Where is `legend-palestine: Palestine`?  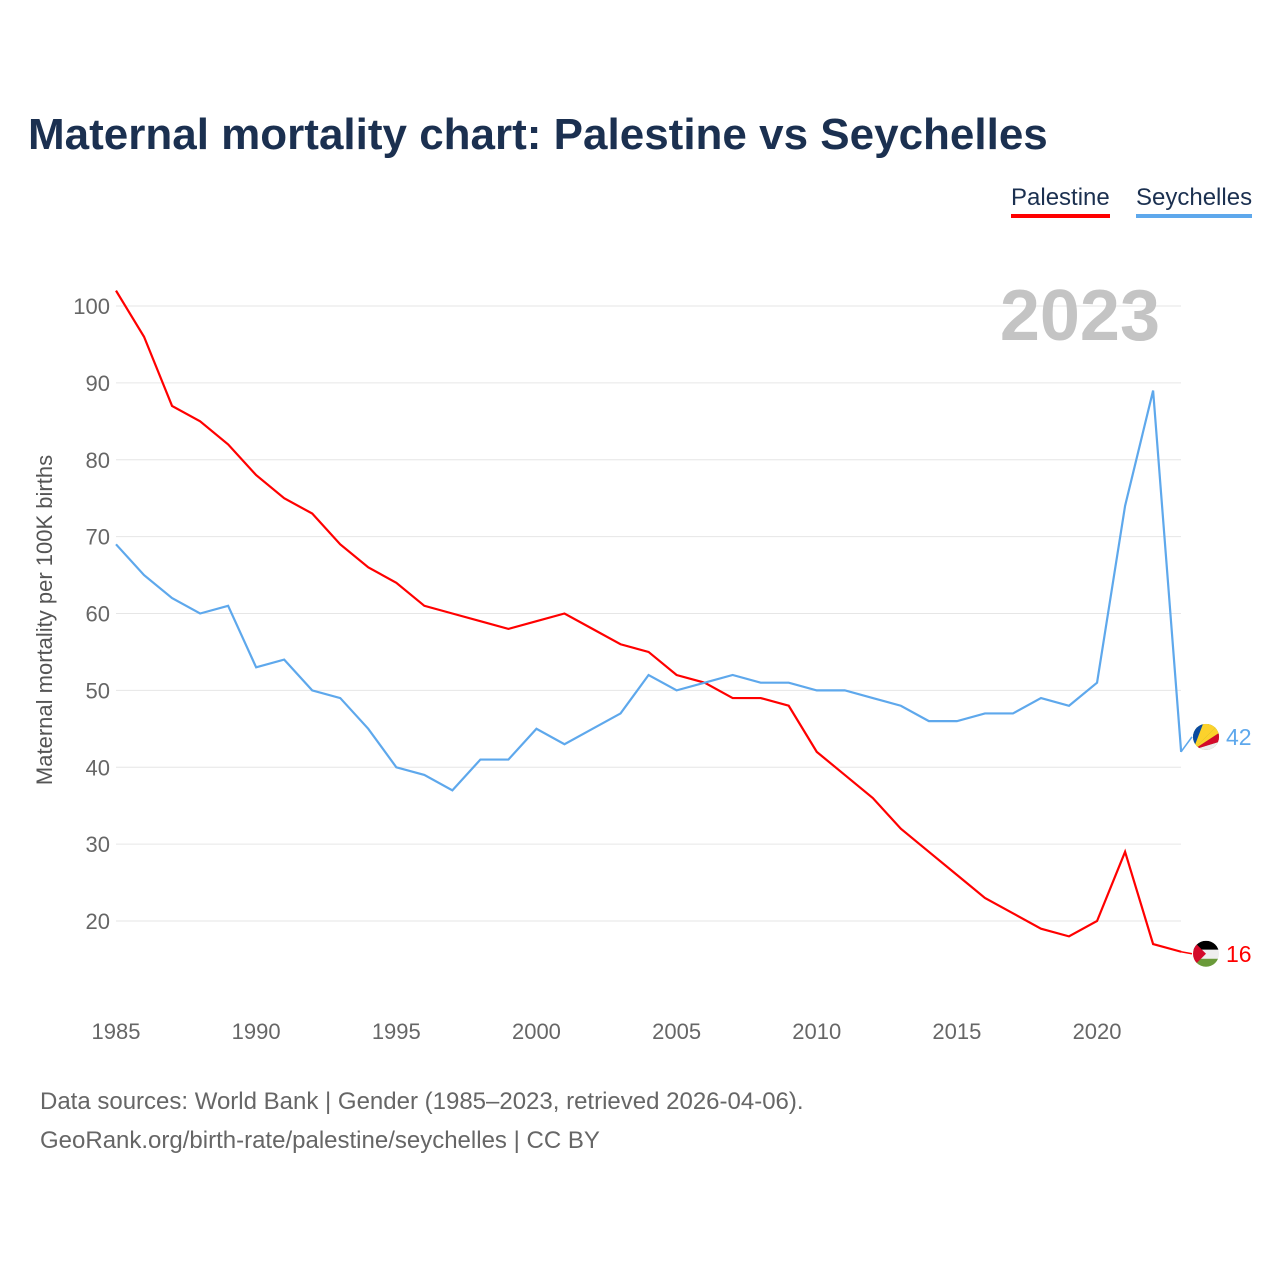
legend-palestine: Palestine is located at coordinates (1060, 201).